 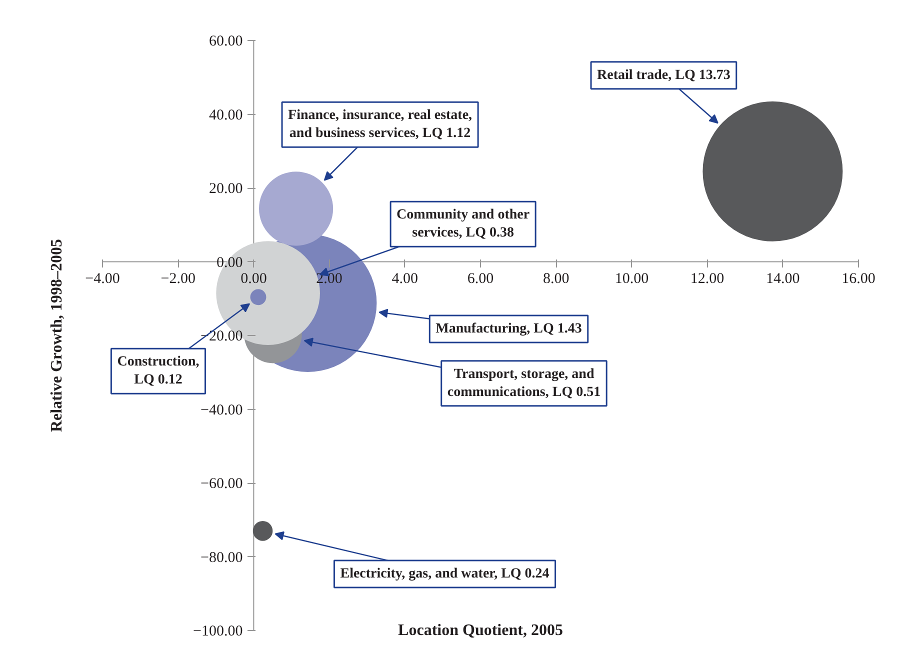 What do you see at coordinates (221, 336) in the screenshot?
I see `y-tick-label: −20.00` at bounding box center [221, 336].